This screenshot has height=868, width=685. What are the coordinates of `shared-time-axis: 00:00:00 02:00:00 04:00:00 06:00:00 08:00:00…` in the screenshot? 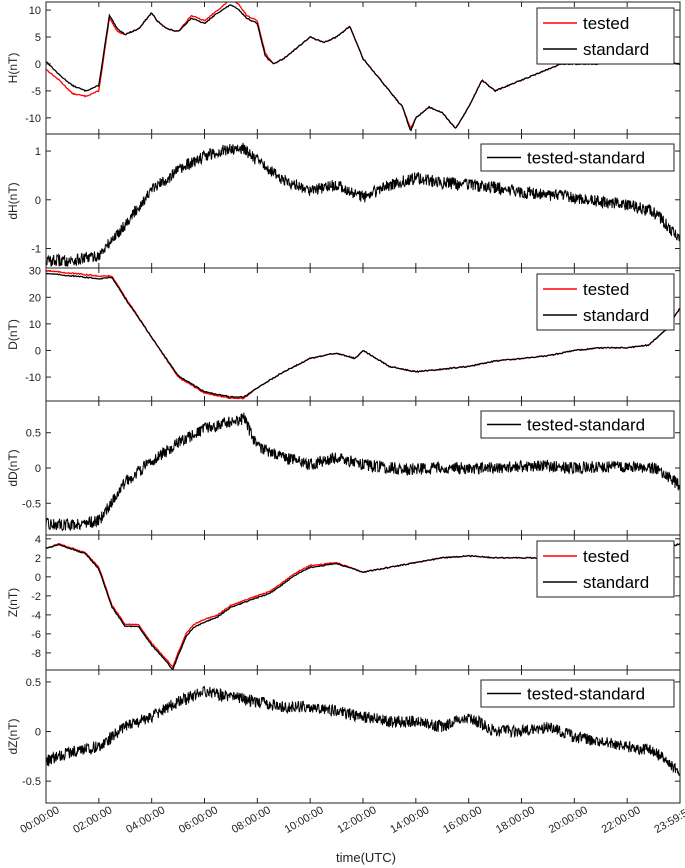 It's located at (351, 820).